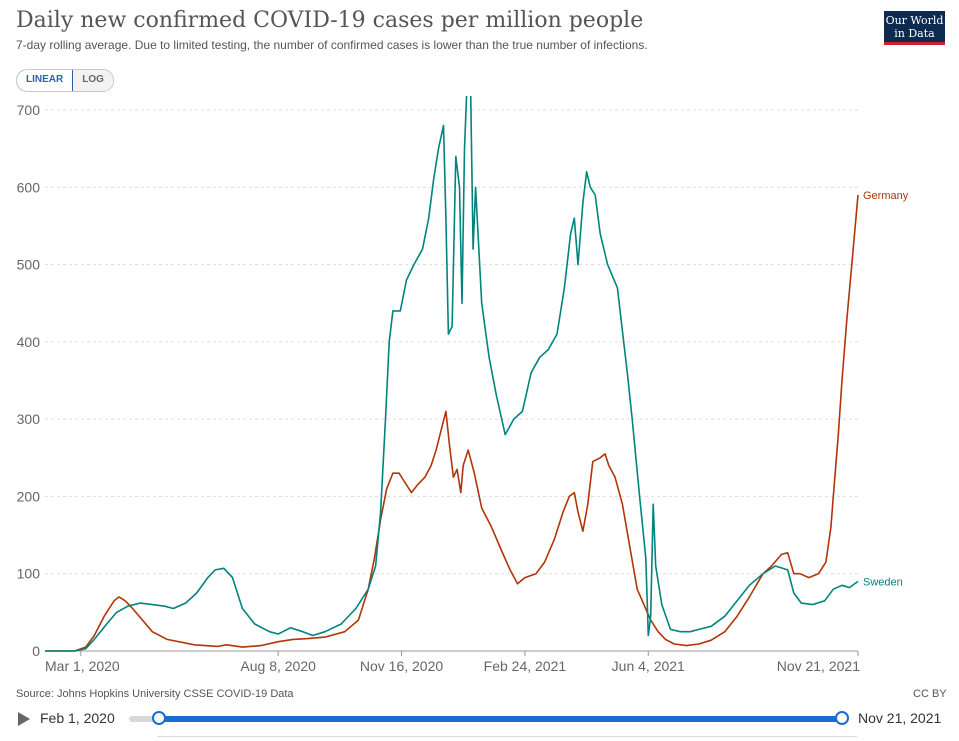 The width and height of the screenshot is (959, 741). What do you see at coordinates (159, 718) in the screenshot?
I see `timeline-start-handle` at bounding box center [159, 718].